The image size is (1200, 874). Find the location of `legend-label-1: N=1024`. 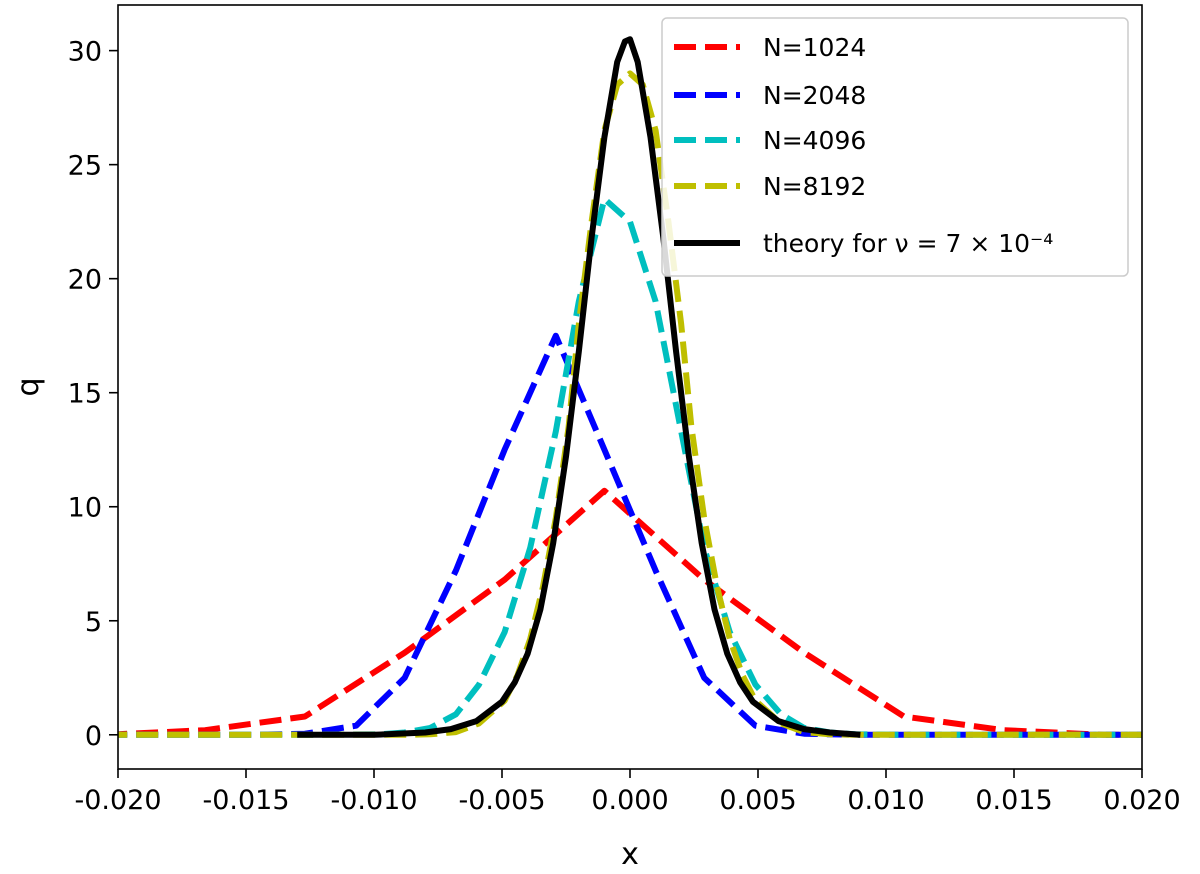

legend-label-1: N=1024 is located at coordinates (814, 47).